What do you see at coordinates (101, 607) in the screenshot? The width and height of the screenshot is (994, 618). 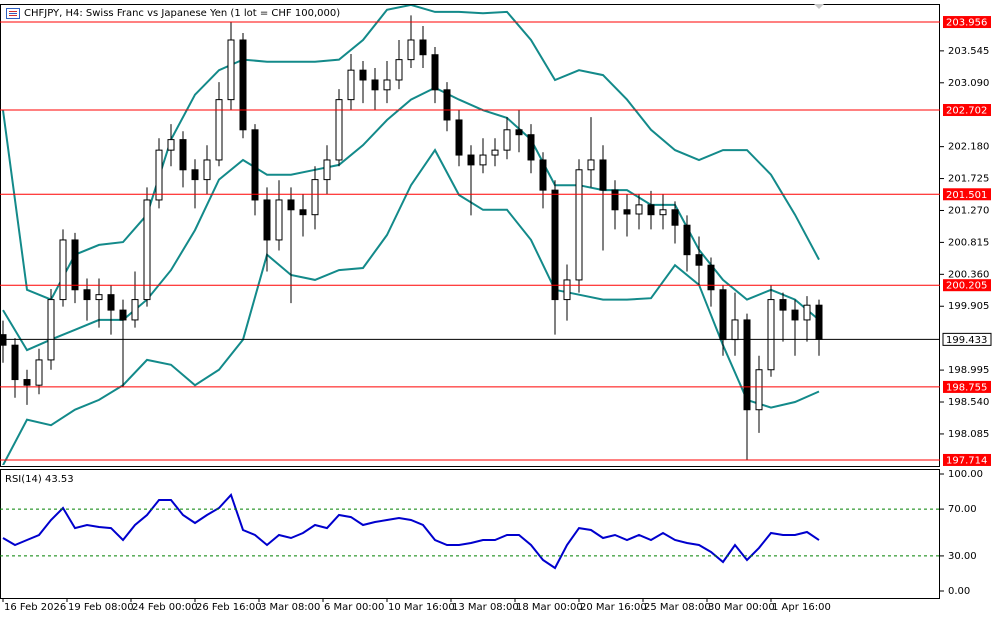 I see `x-tick-label: 19 Feb 08:00` at bounding box center [101, 607].